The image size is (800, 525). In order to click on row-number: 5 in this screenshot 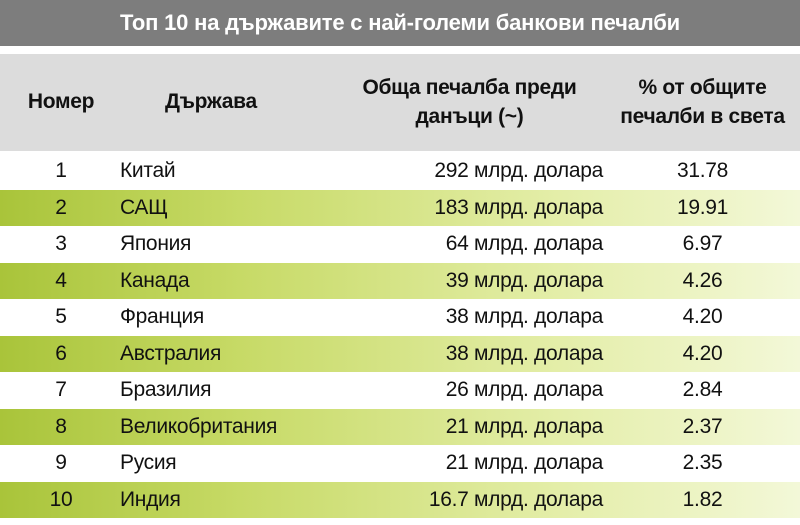, I will do `click(61, 317)`.